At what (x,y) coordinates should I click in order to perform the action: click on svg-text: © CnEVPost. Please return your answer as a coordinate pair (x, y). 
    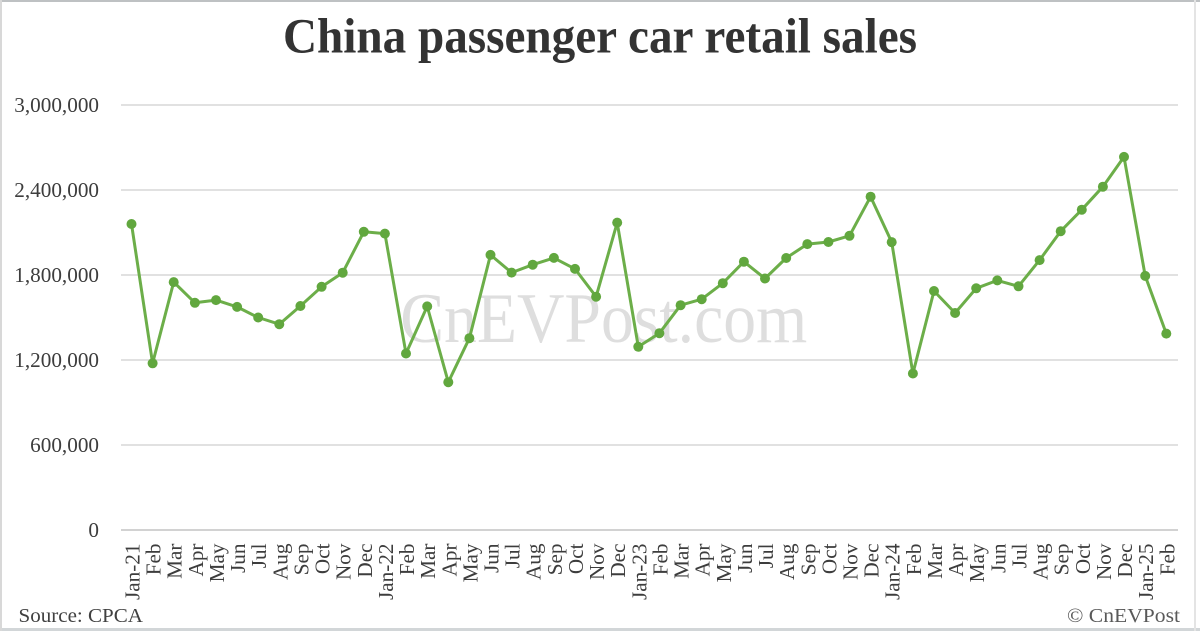
    Looking at the image, I should click on (1123, 616).